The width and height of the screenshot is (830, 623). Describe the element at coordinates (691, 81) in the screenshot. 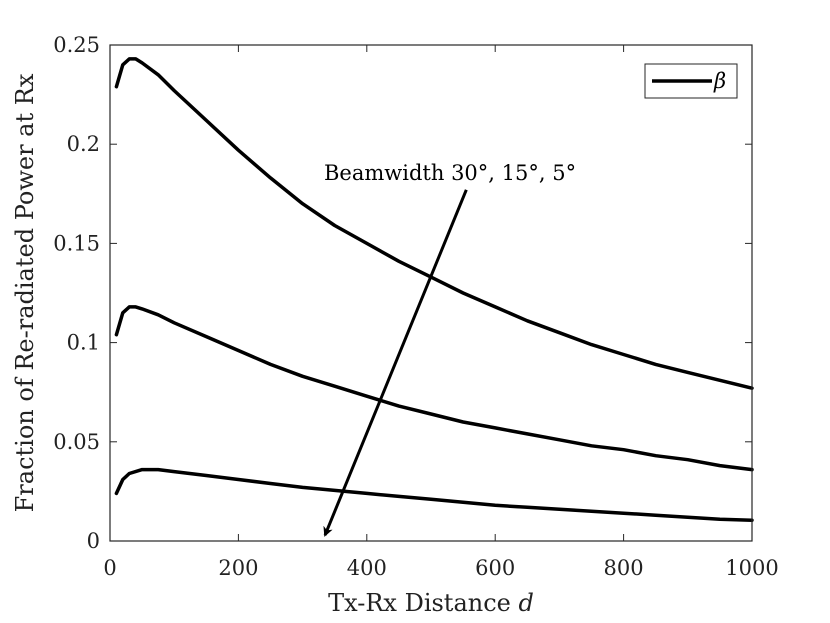

I see `legend: β` at that location.